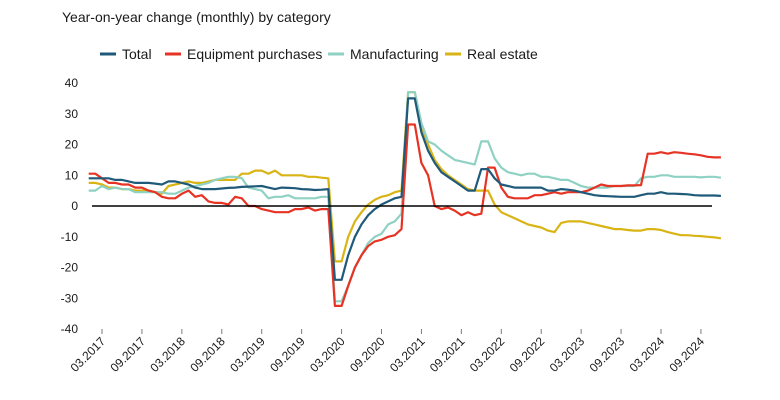  I want to click on legend-label-2: Manufacturing, so click(394, 54).